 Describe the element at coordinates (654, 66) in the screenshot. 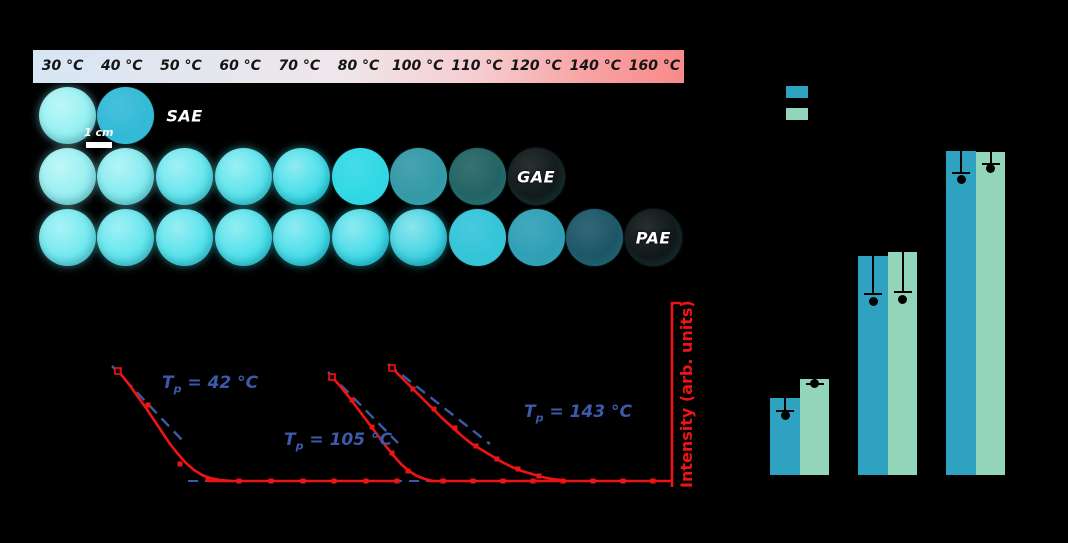

I see `temperature-label: 160 °C` at that location.